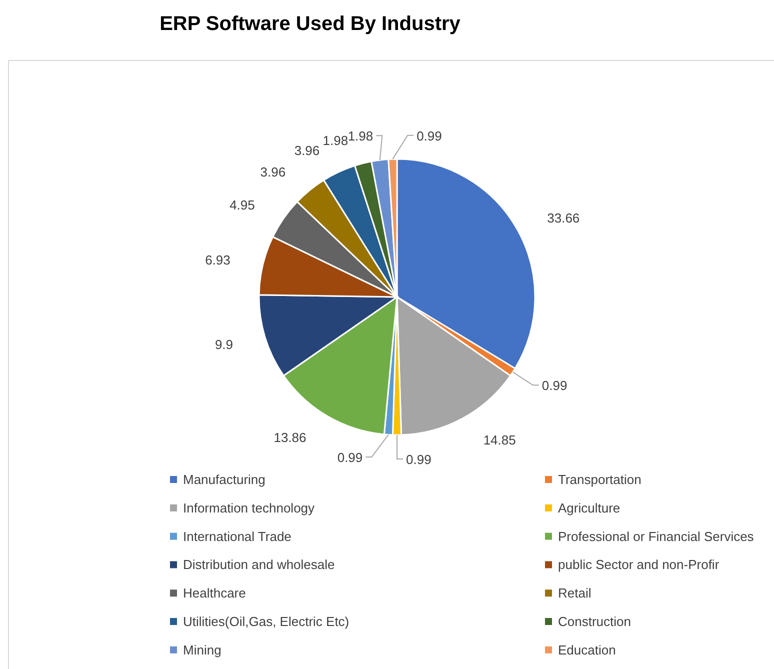  Describe the element at coordinates (249, 508) in the screenshot. I see `legend-label: Information technology` at that location.